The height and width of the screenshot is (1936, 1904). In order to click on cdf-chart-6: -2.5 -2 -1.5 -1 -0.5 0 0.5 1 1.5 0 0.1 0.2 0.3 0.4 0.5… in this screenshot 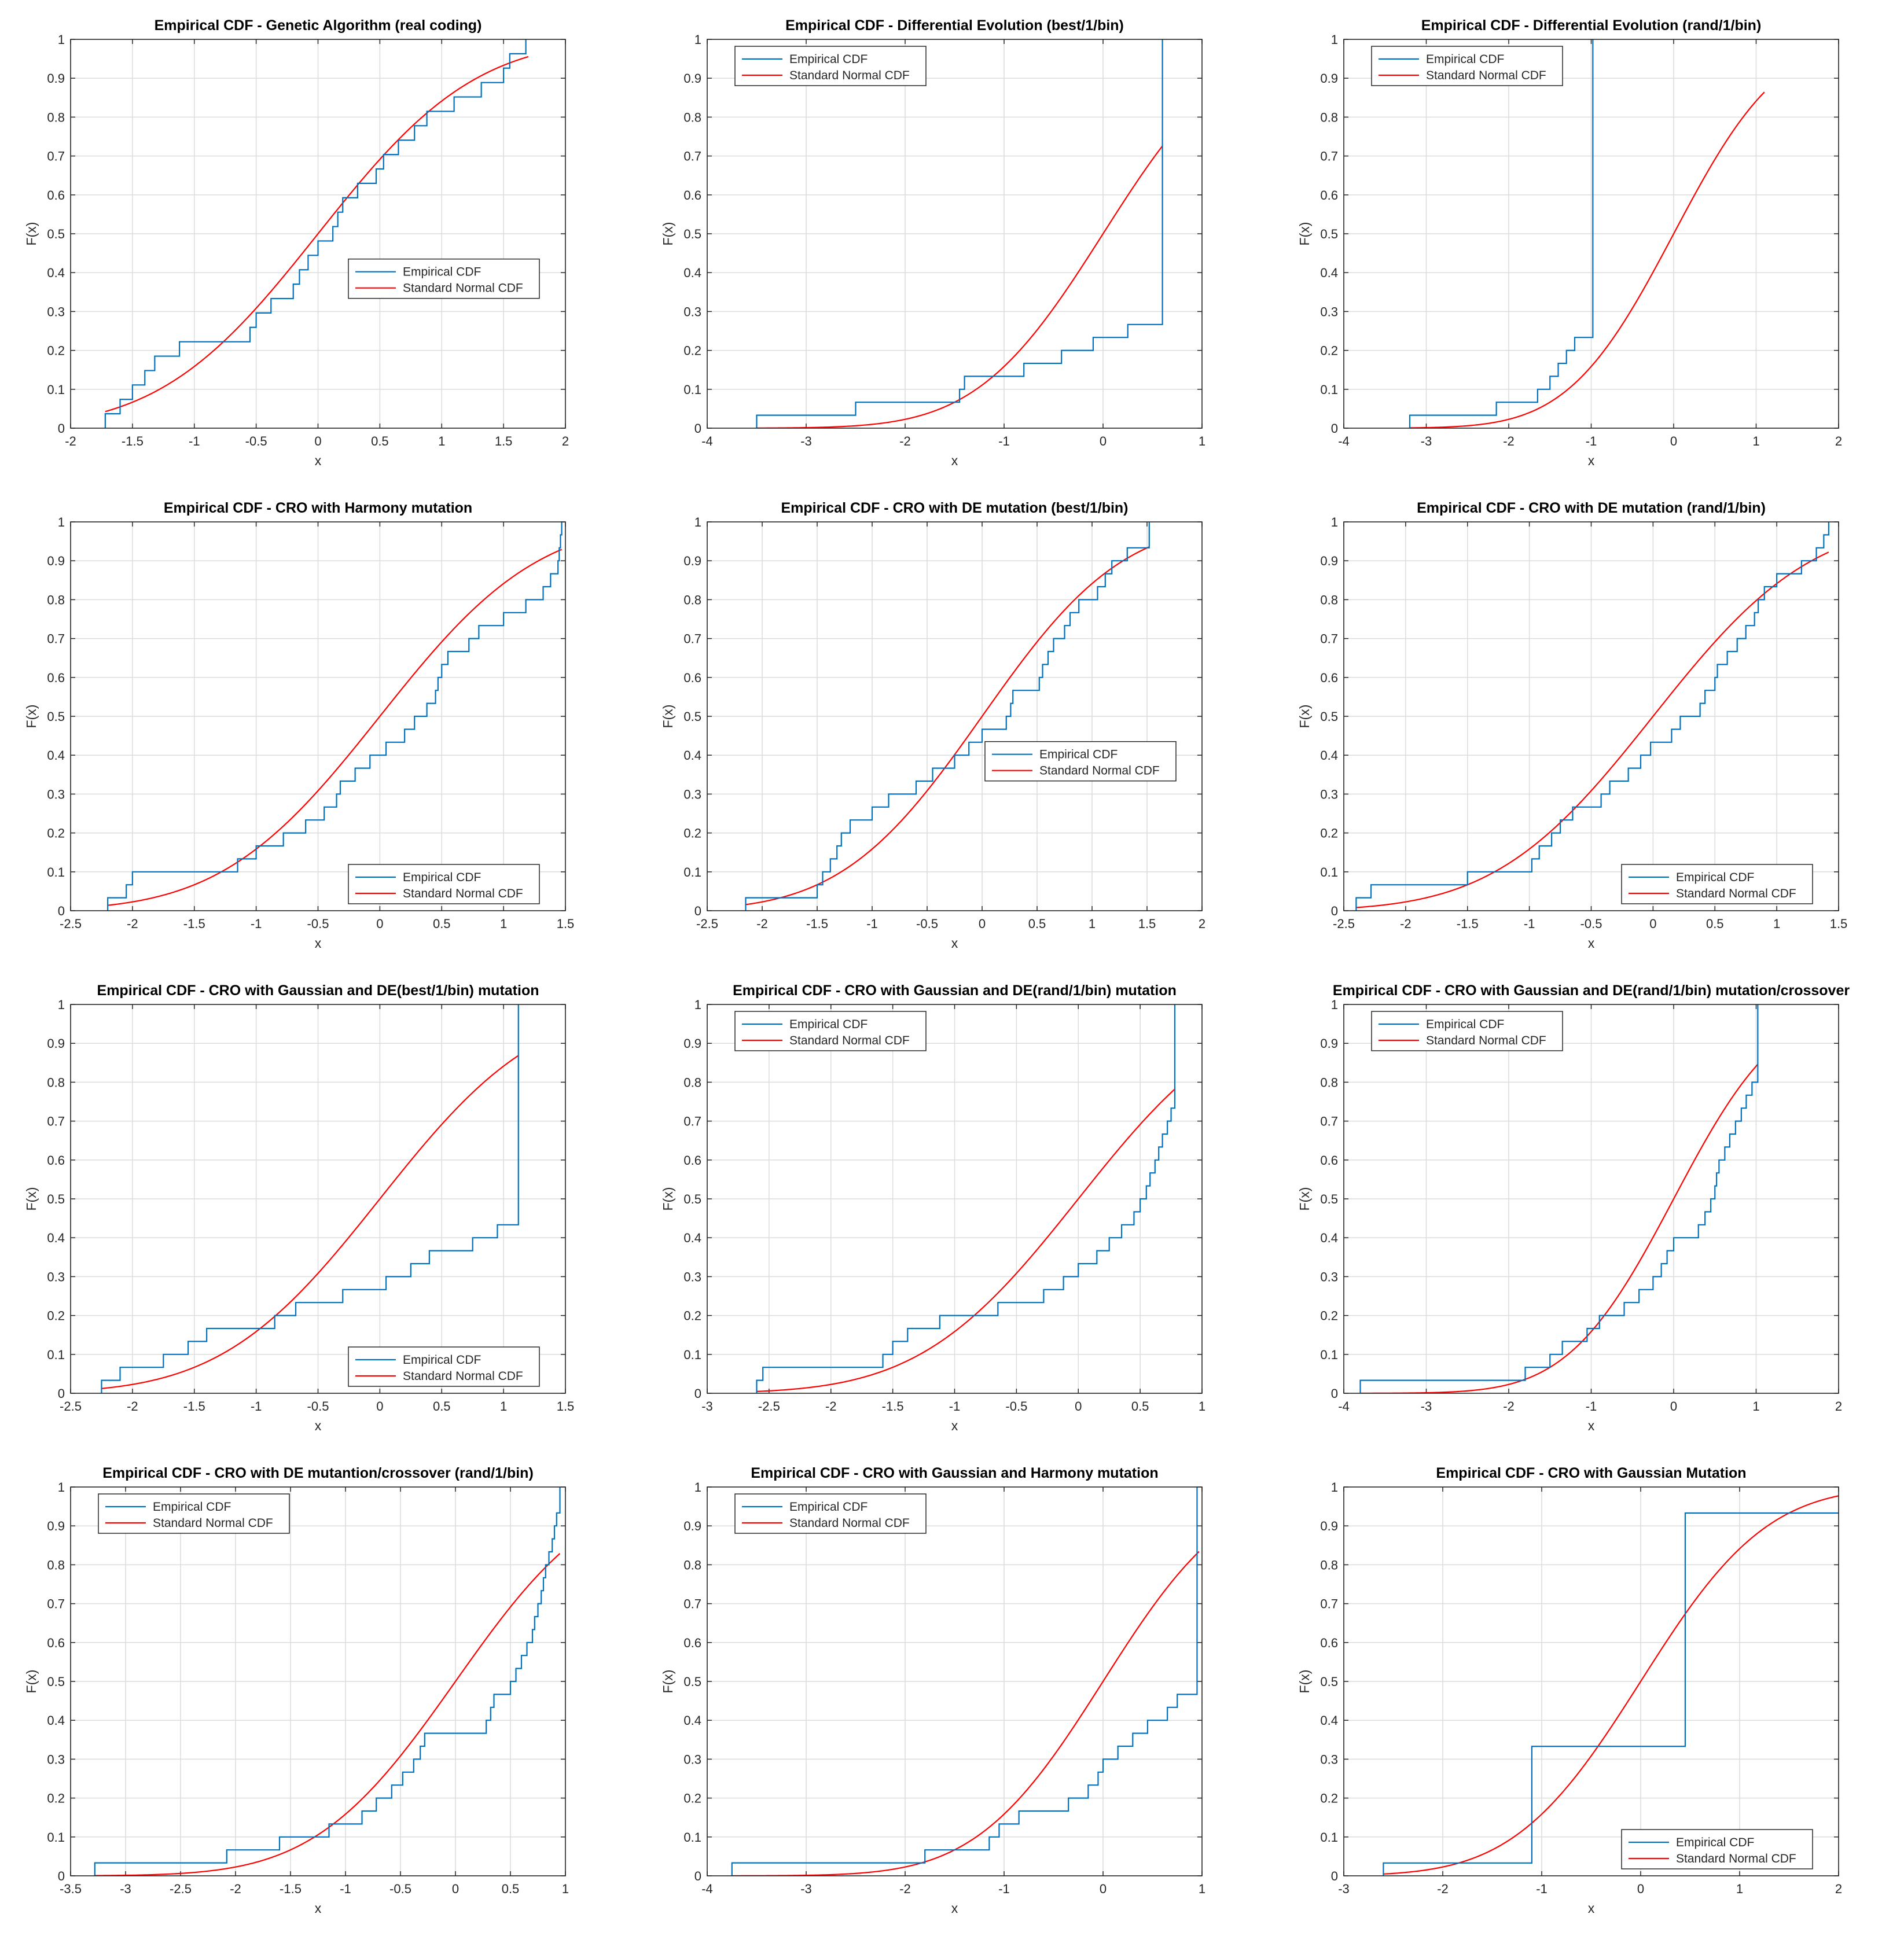, I will do `click(1572, 725)`.